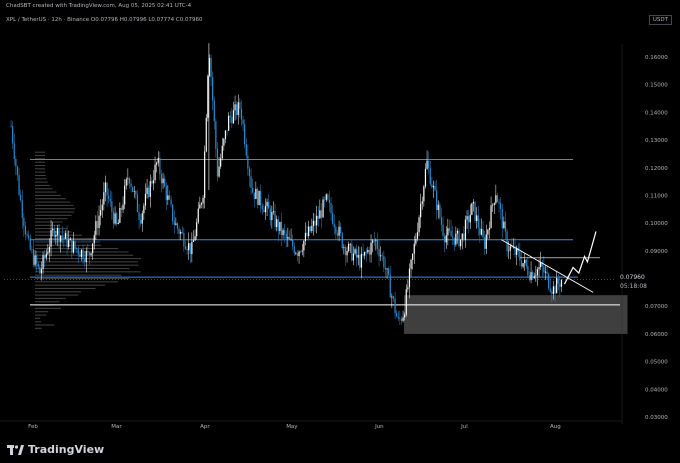  What do you see at coordinates (660, 20) in the screenshot?
I see `currency-badge: USDT` at bounding box center [660, 20].